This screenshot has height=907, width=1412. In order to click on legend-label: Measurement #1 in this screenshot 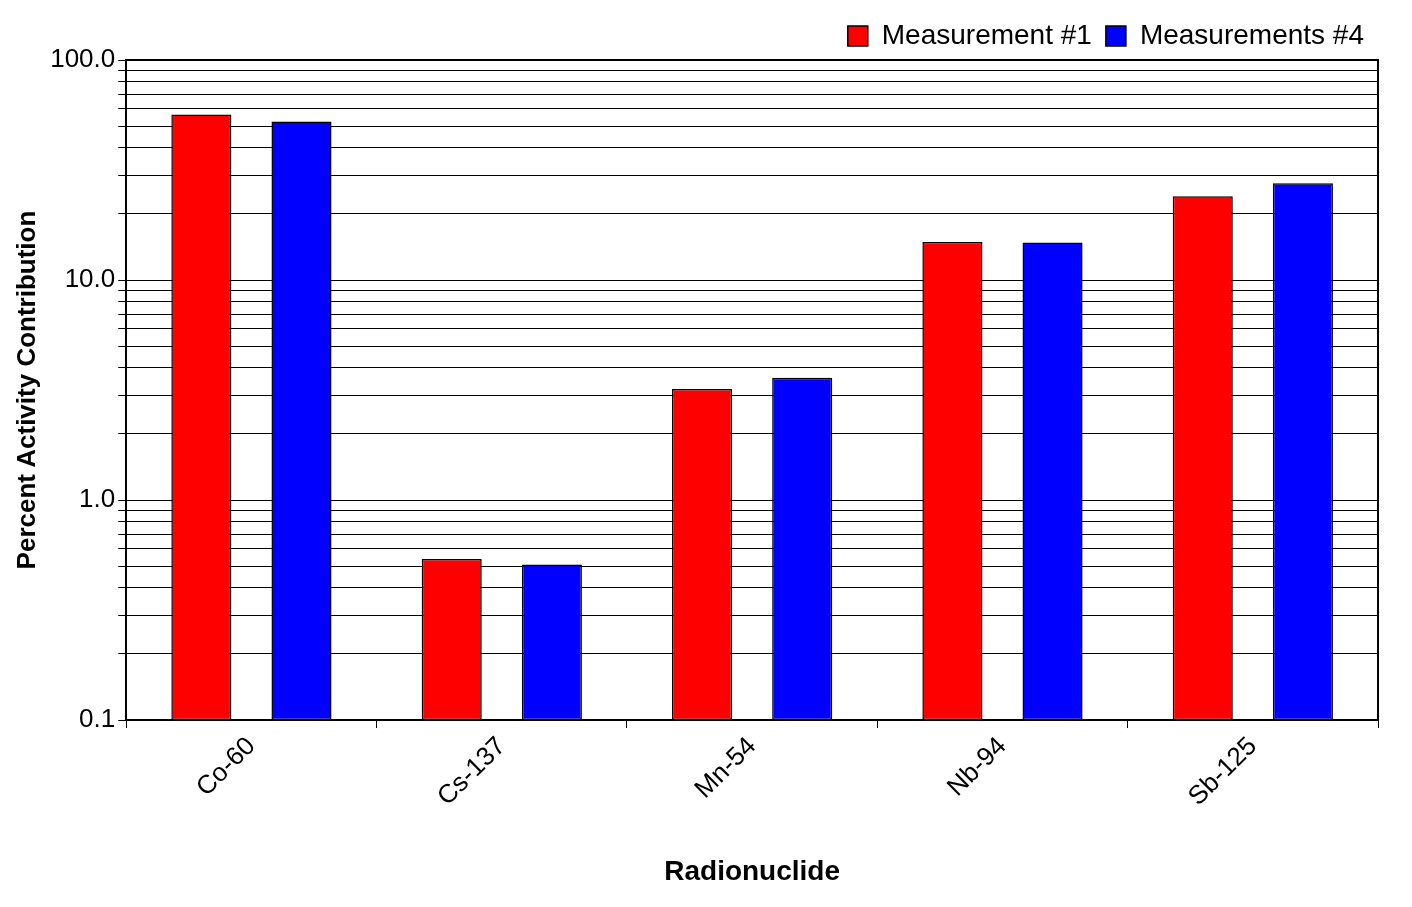, I will do `click(986, 34)`.